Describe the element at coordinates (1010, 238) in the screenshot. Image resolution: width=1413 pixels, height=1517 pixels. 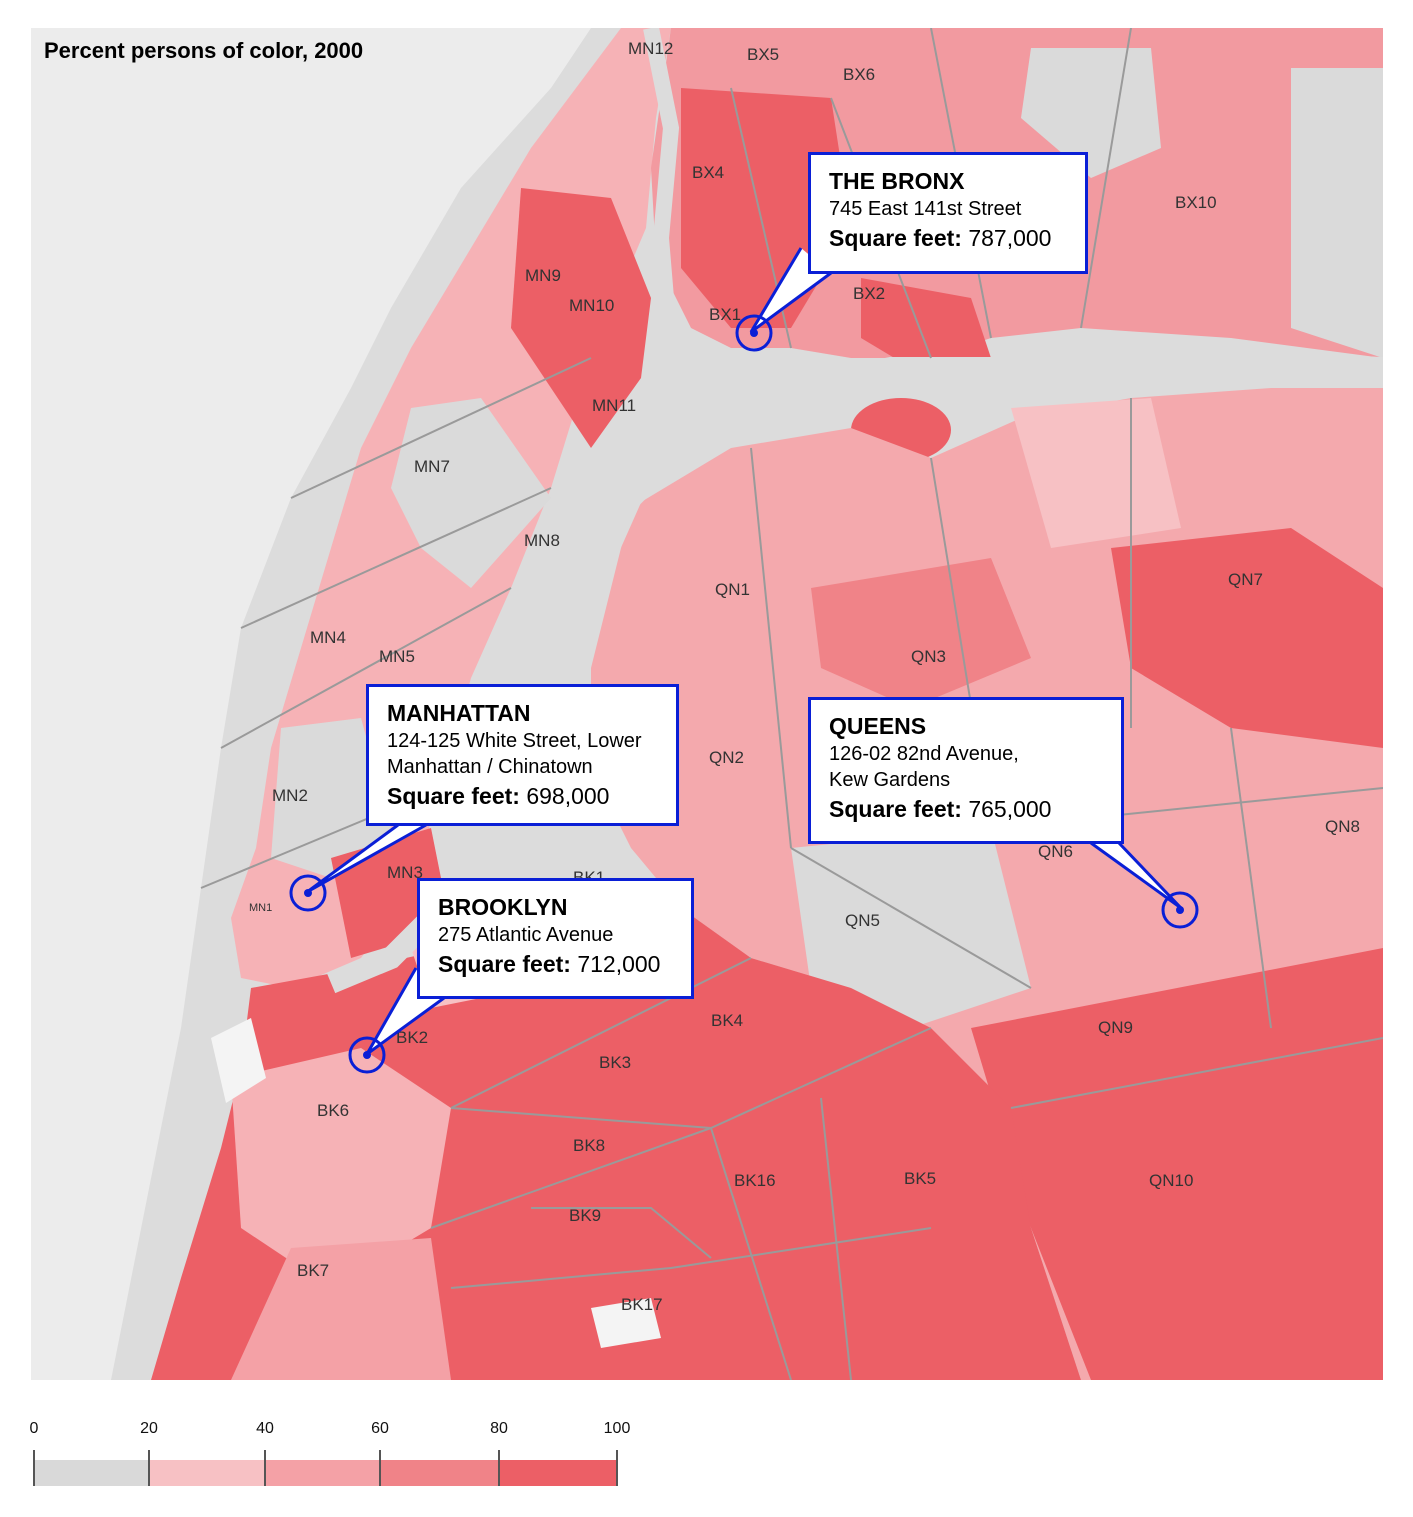
I see `square-feet-value: 787,000` at that location.